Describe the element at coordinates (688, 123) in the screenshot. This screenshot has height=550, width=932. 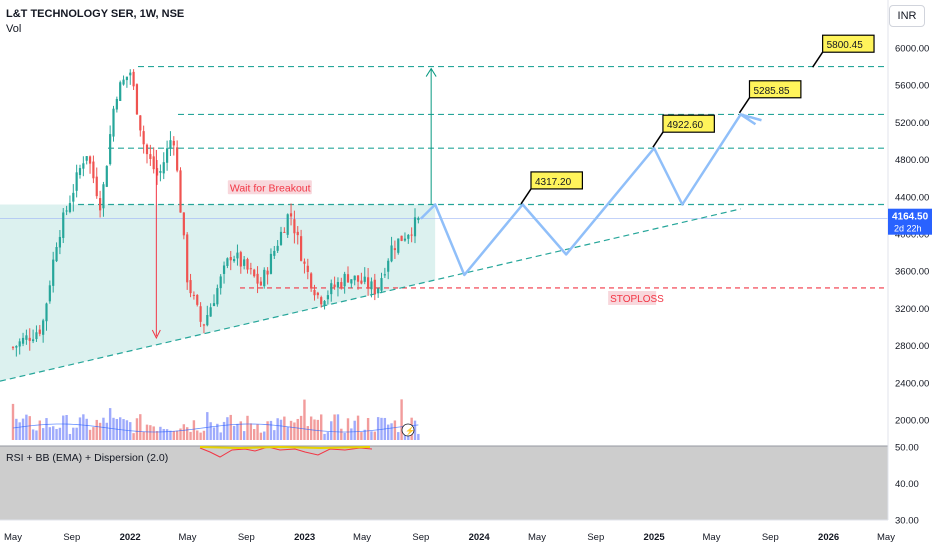
I see `callout-4922-bg` at that location.